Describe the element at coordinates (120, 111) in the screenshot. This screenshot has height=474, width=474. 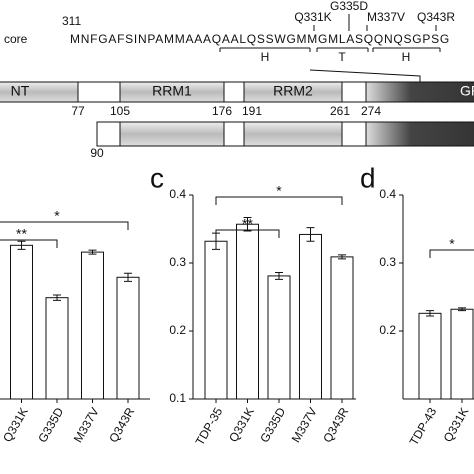
I see `position: 105` at that location.